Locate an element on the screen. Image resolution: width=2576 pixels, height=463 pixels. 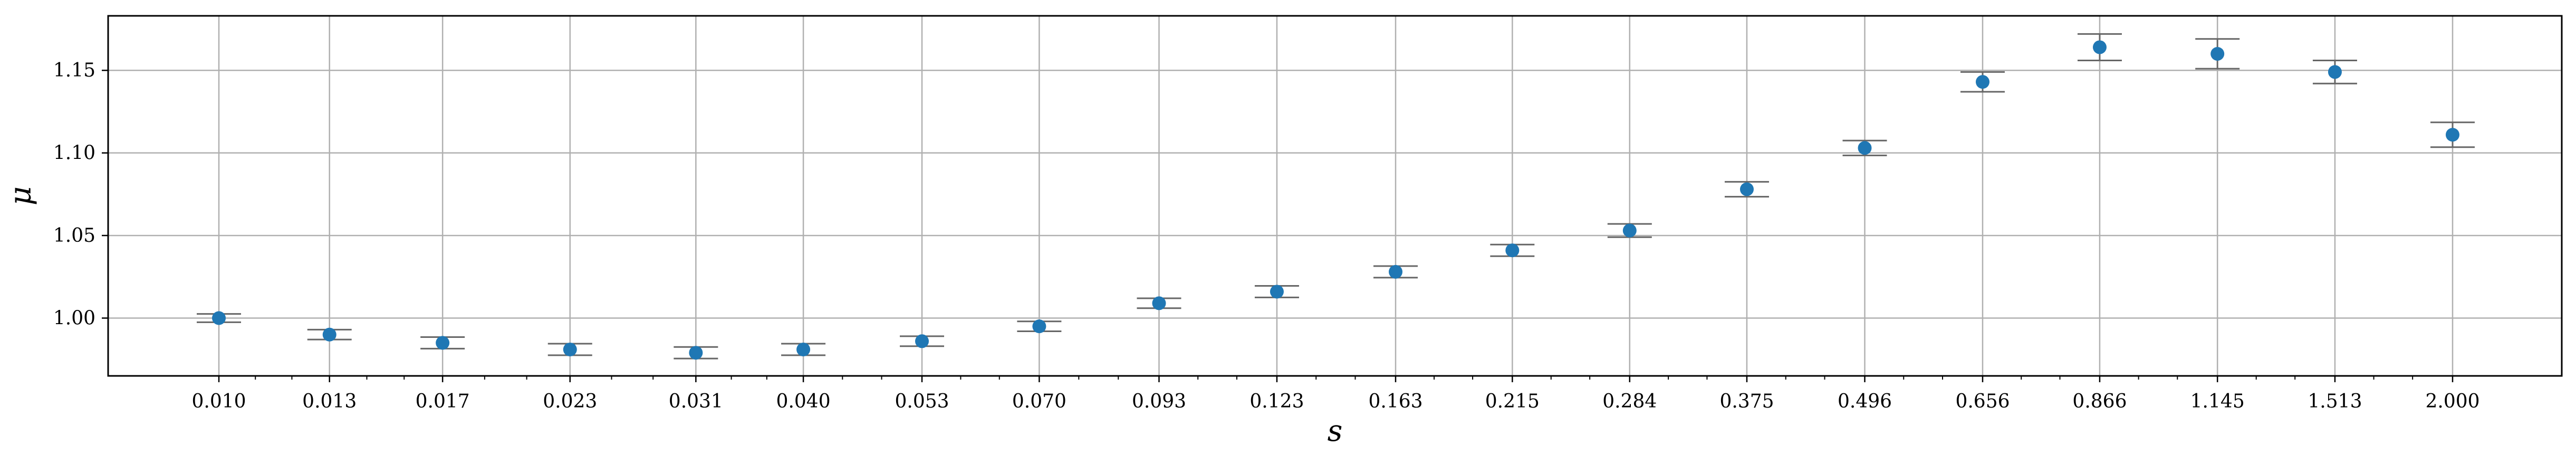
y-tick-label: 1.00 is located at coordinates (74, 318).